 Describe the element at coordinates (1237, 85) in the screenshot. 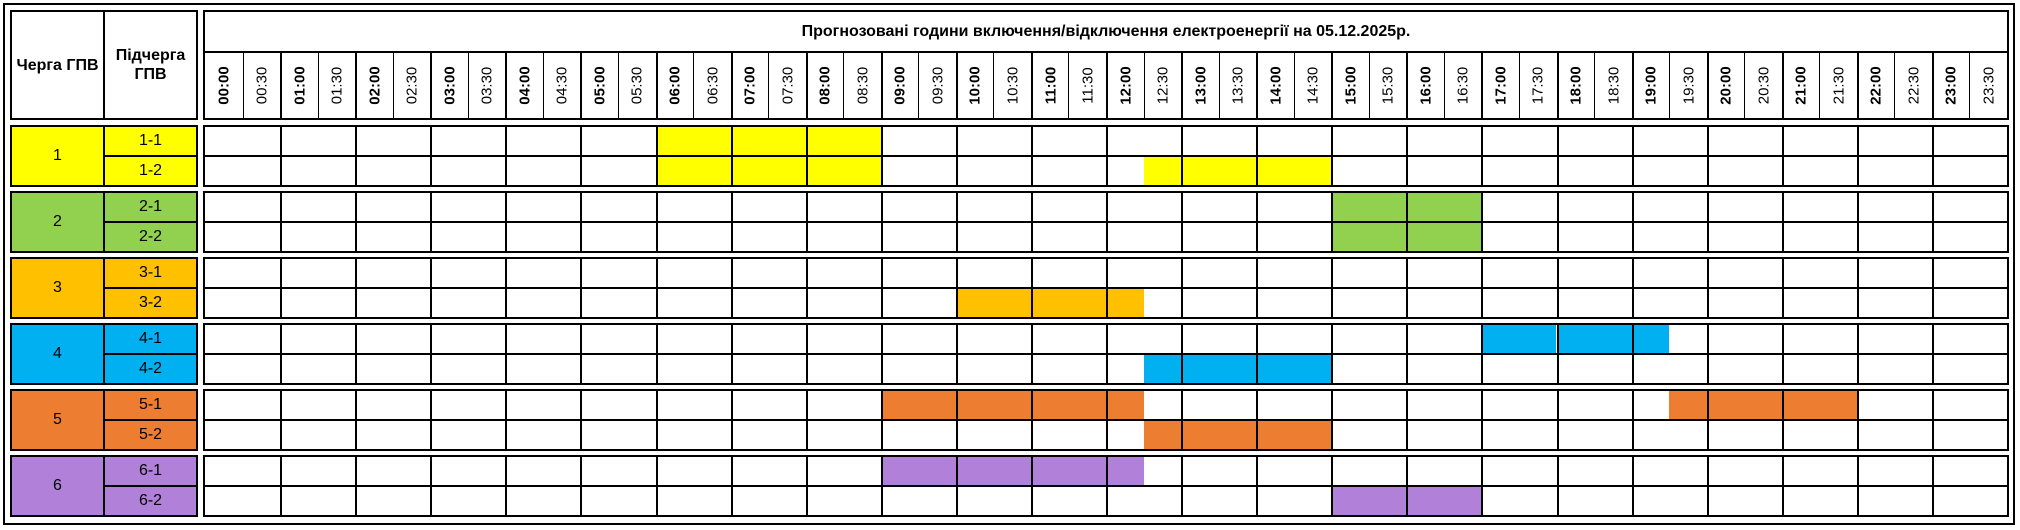

I see `time-slot-header: 13:30` at that location.